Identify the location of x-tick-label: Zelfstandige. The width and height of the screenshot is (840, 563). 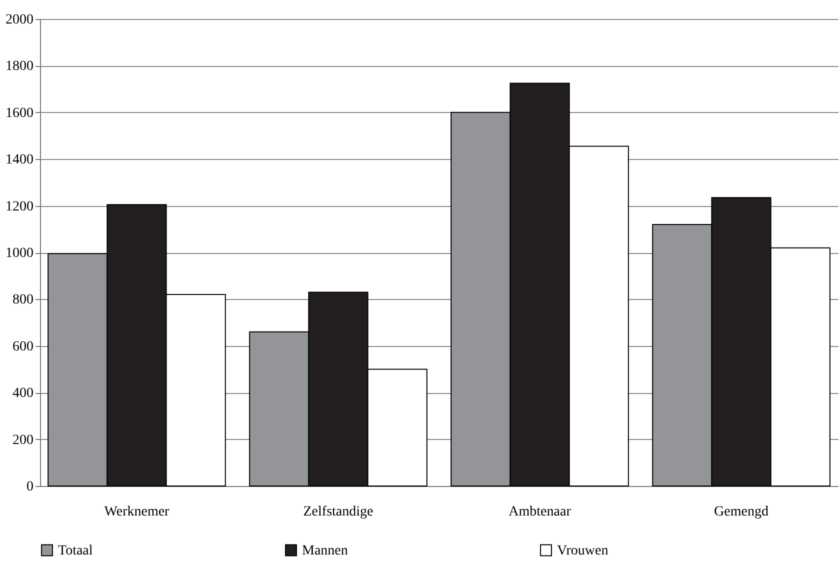
(338, 512).